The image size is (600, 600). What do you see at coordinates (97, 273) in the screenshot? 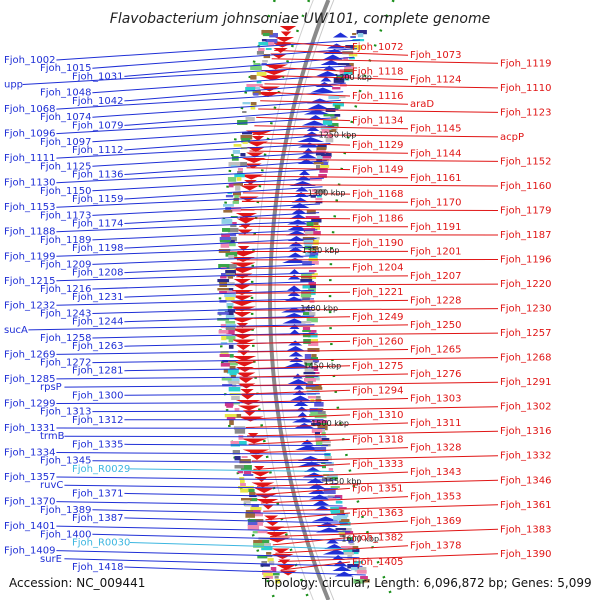
I see `left-gene-label: Fjoh_1208` at bounding box center [97, 273].